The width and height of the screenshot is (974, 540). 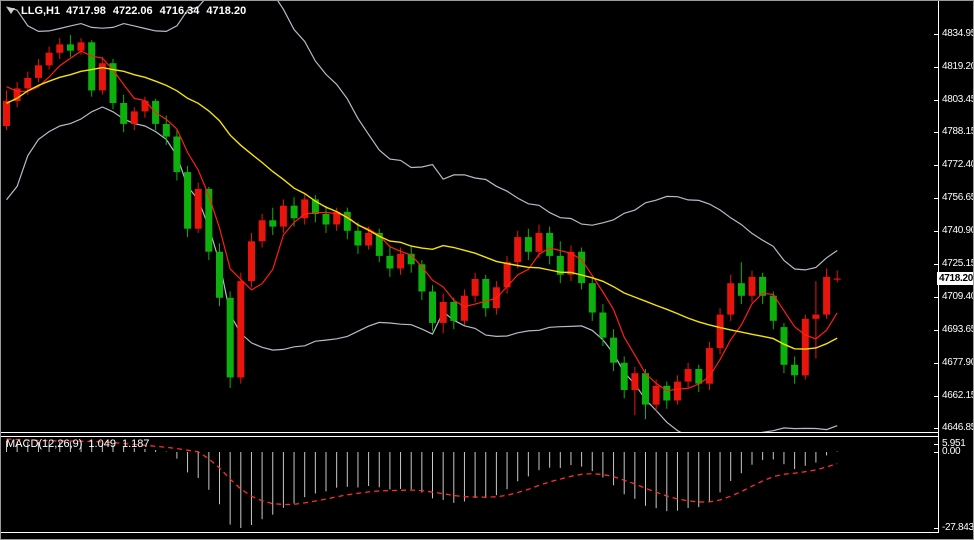 I want to click on macd-main-value: 1.049, so click(x=102, y=444).